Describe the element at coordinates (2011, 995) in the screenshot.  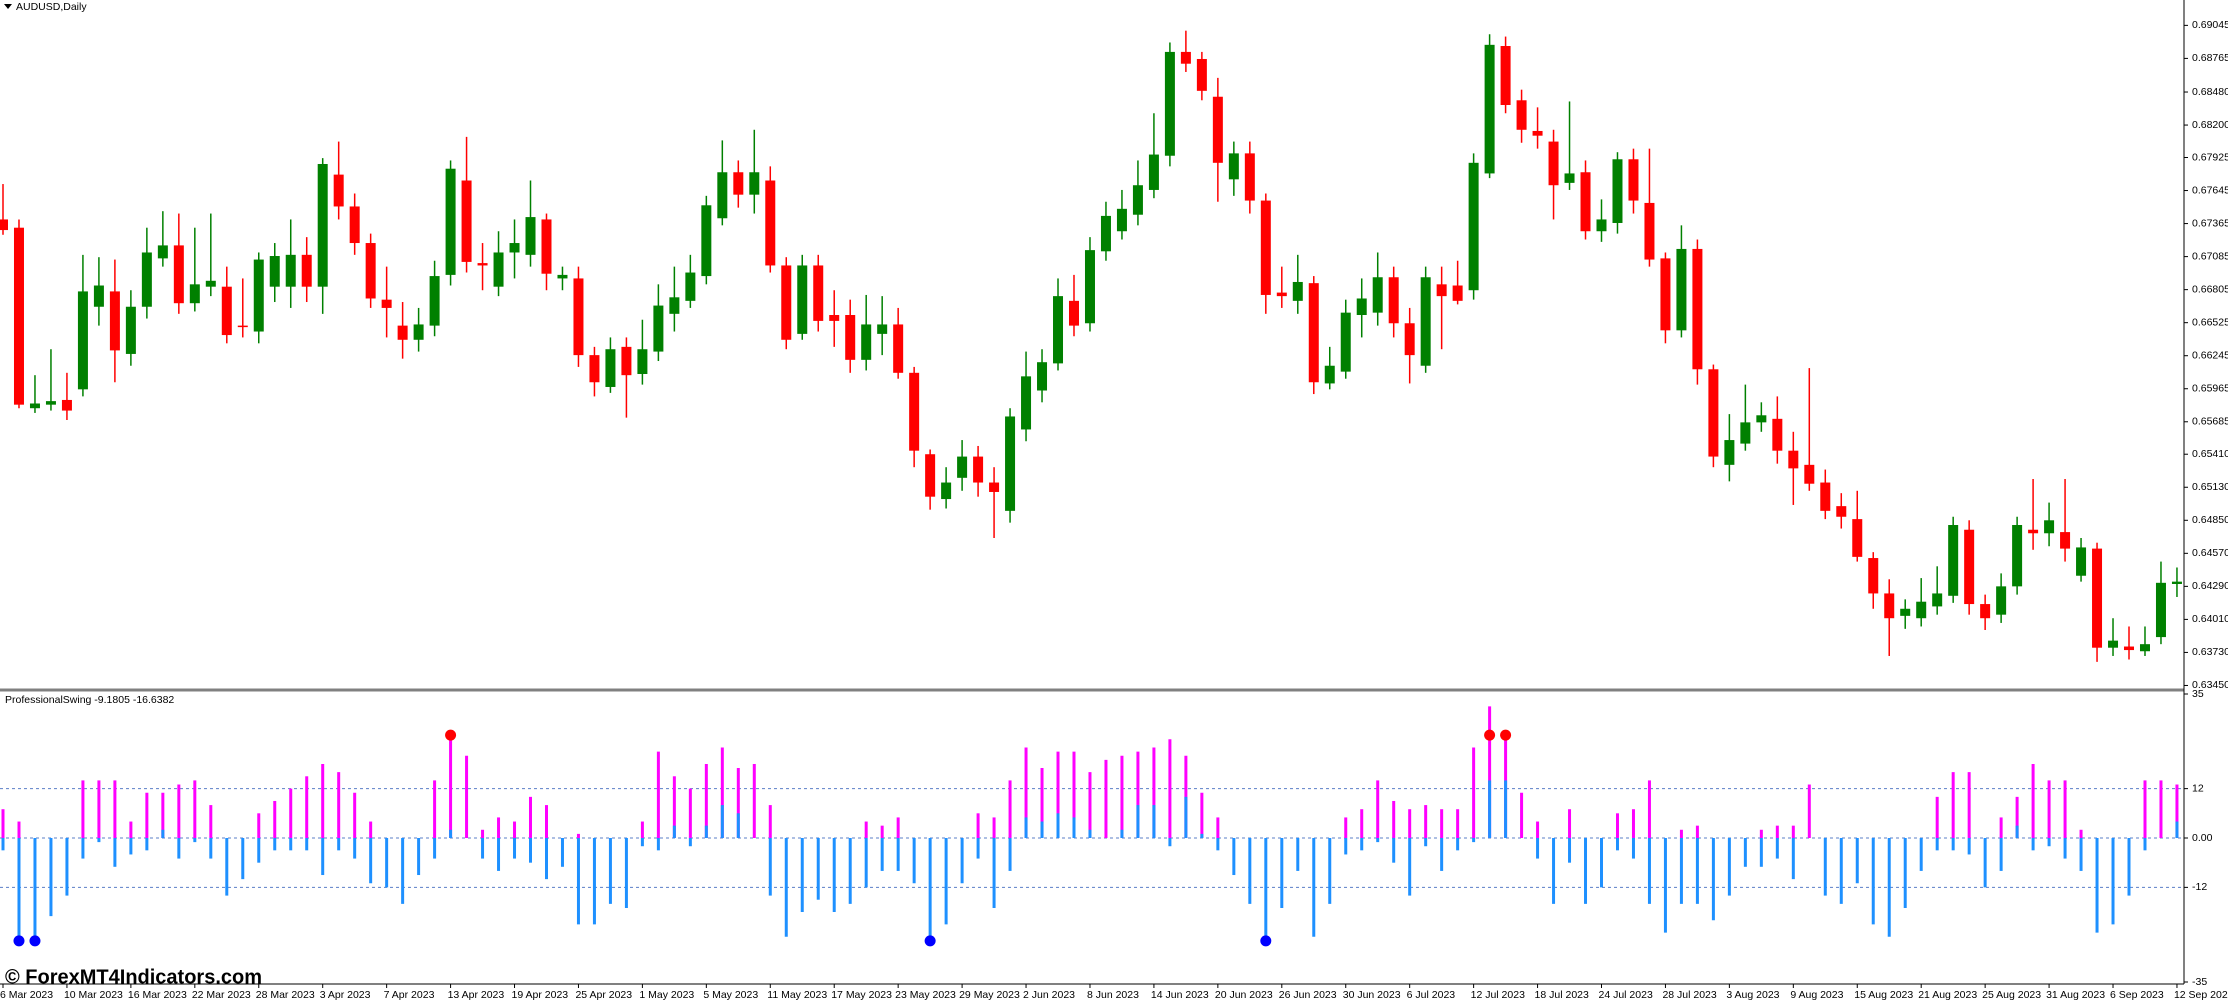
I see `x-tick-label: 25 Aug 2023` at that location.